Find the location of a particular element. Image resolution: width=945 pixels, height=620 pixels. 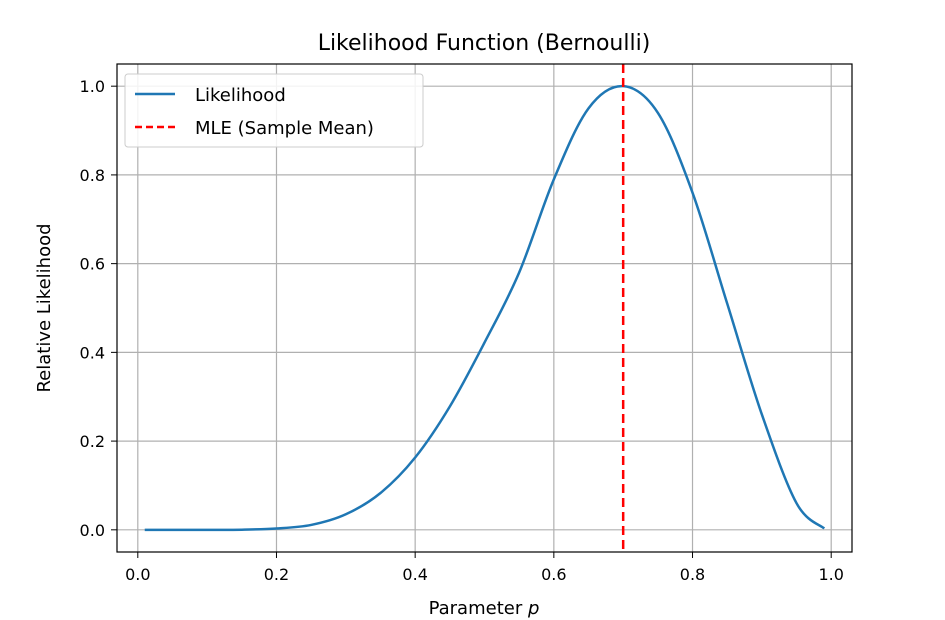

chart-title: Likelihood Function (Bernoulli) is located at coordinates (484, 43).